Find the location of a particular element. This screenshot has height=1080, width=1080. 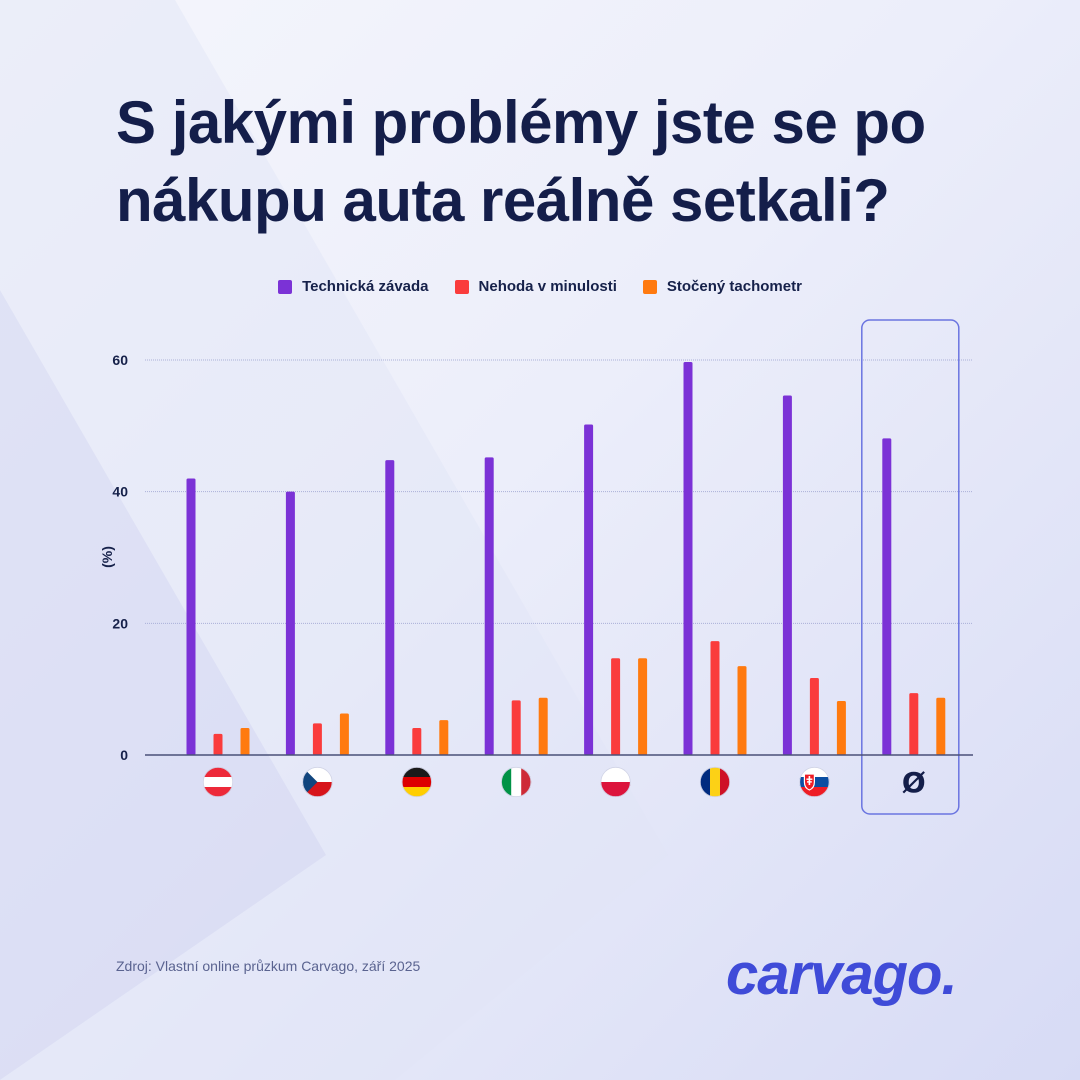

legend-label: Nehoda v minulosti is located at coordinates (547, 286).